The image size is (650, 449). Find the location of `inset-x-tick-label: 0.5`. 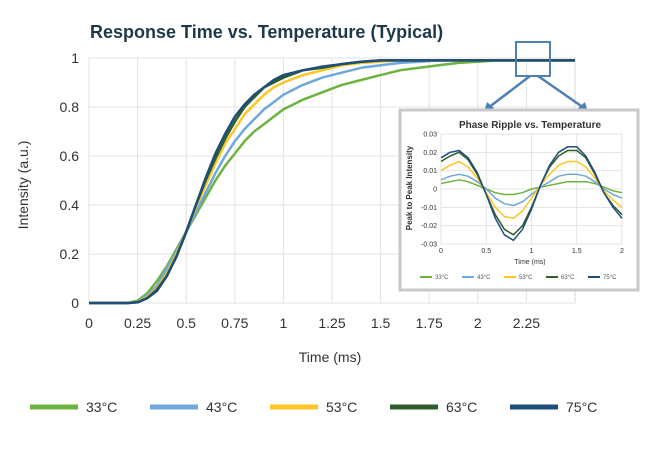

inset-x-tick-label: 0.5 is located at coordinates (486, 251).